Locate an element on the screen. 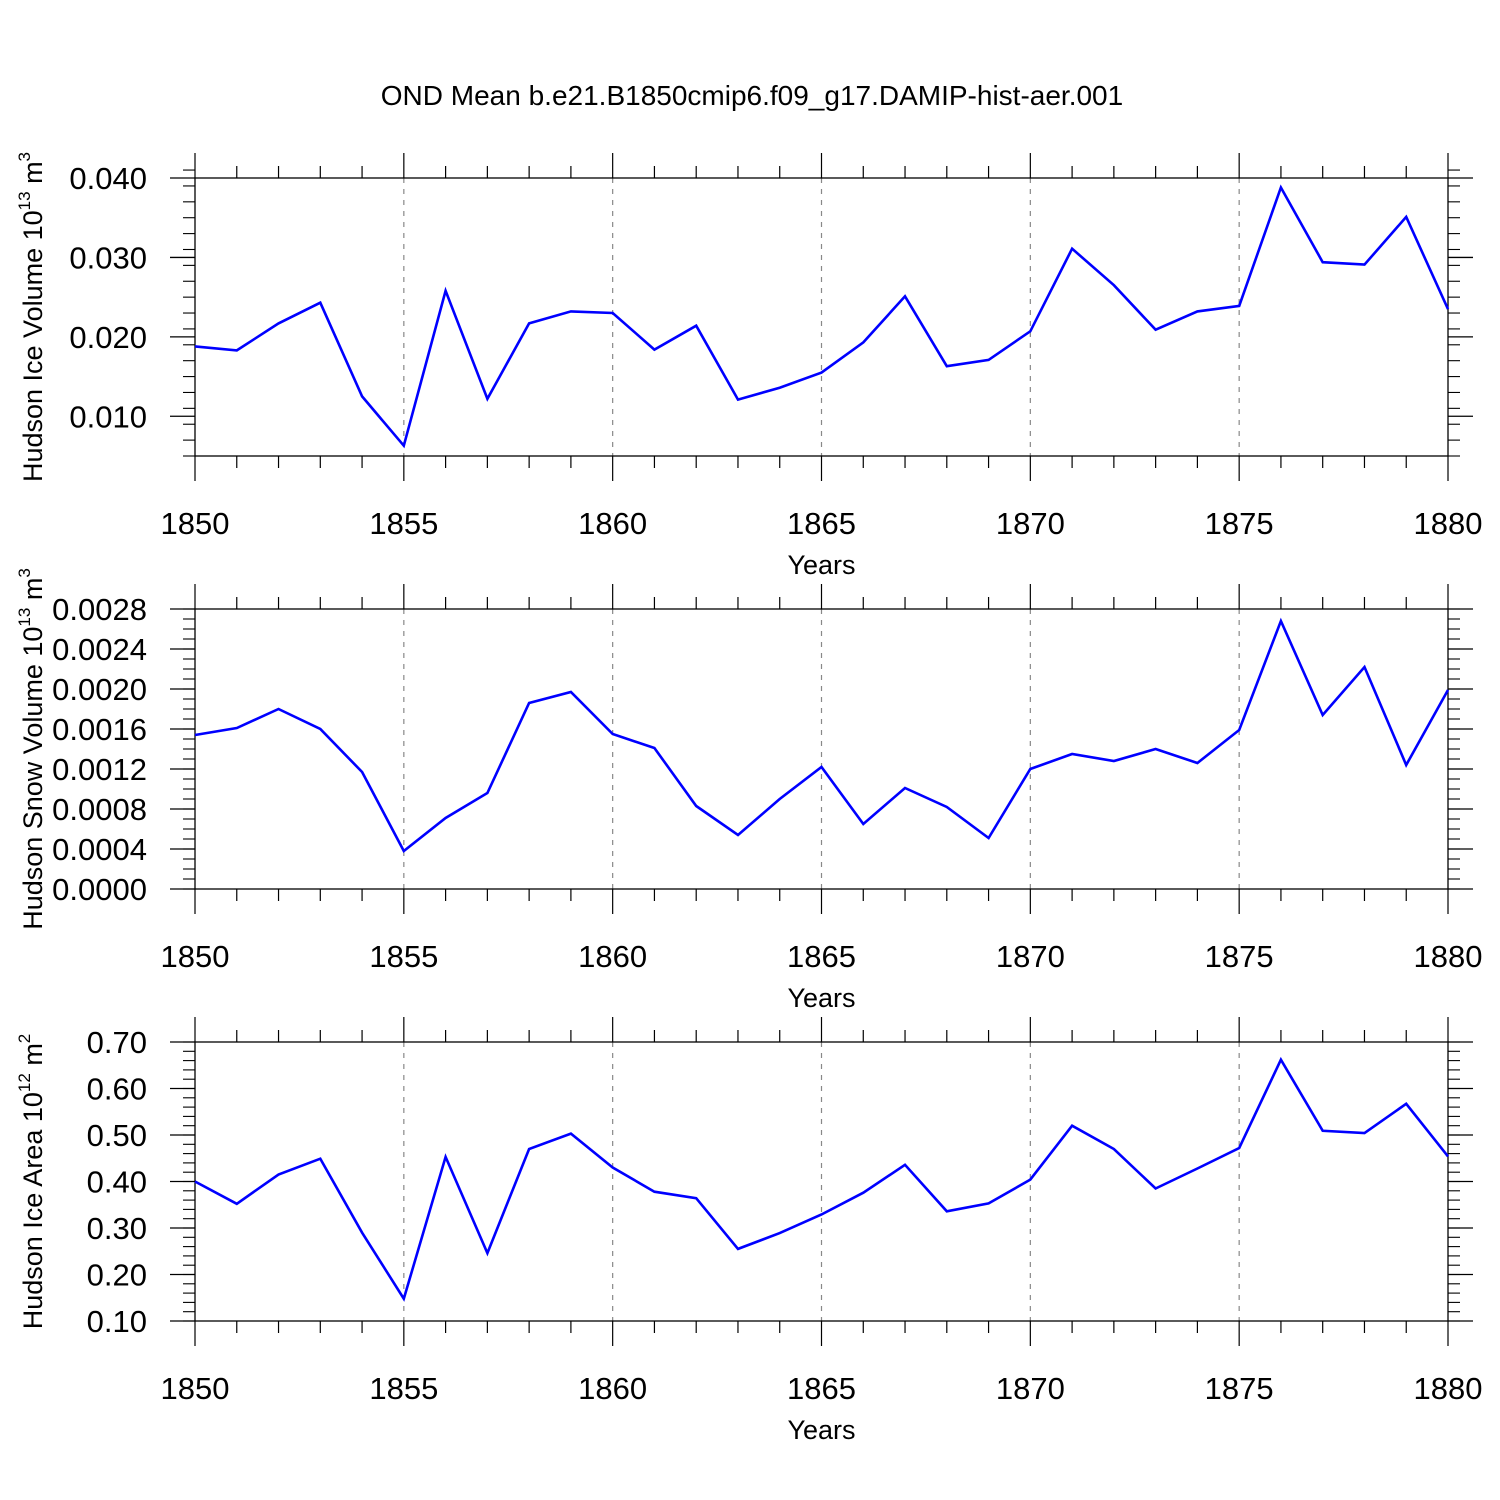 This screenshot has width=1500, height=1500. y-tick-label: 0.030 is located at coordinates (108, 257).